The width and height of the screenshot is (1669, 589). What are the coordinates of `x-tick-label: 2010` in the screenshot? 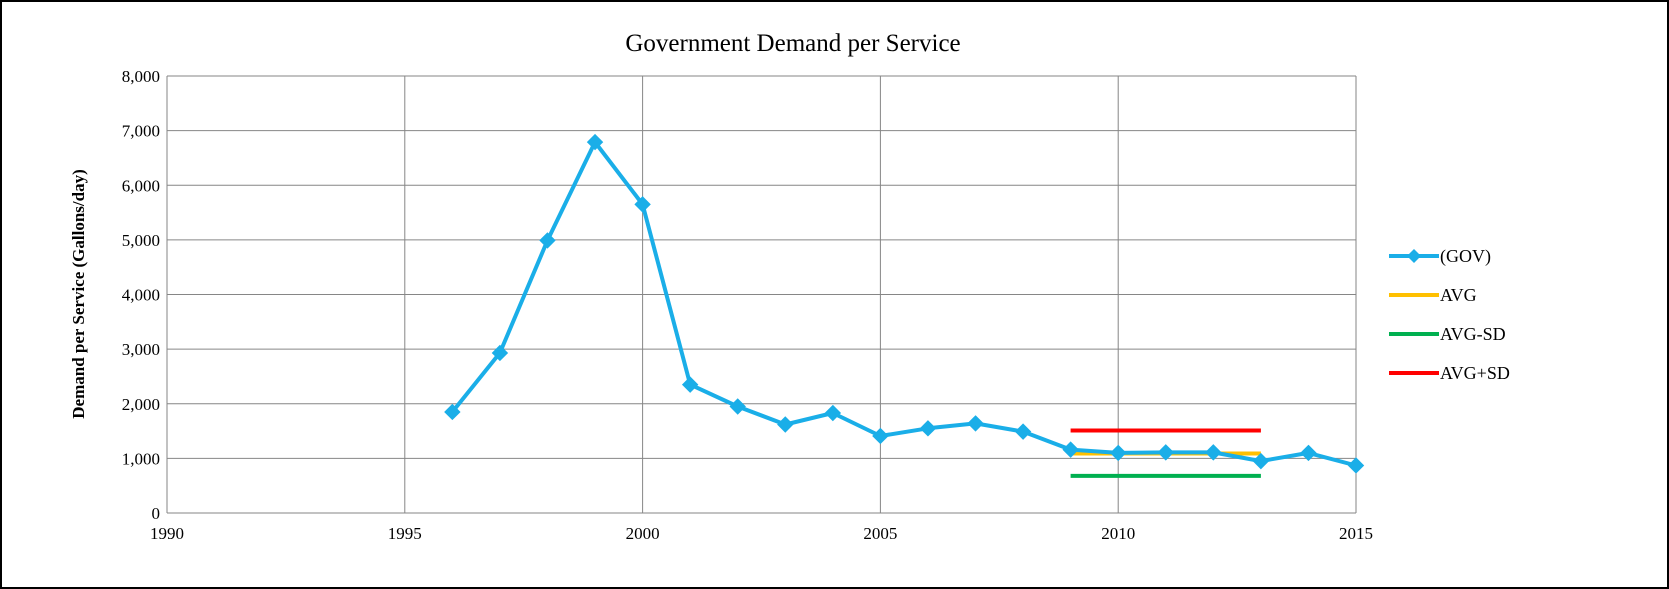 It's located at (1118, 533).